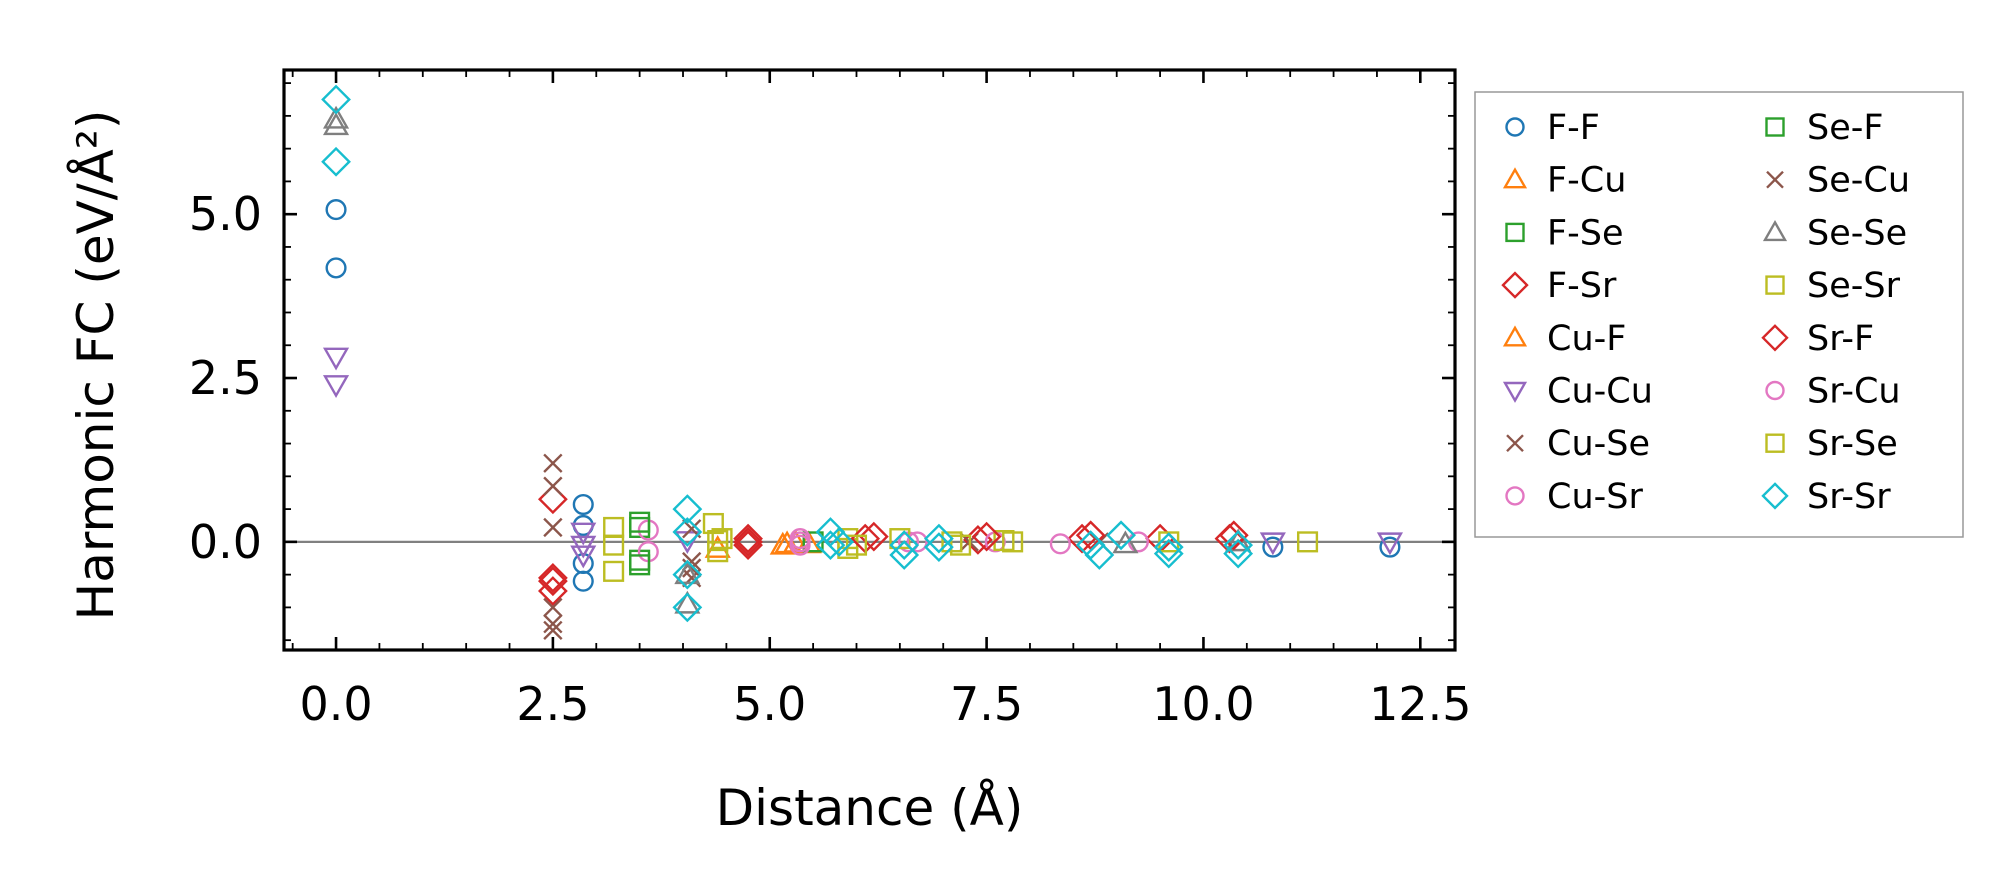 The width and height of the screenshot is (2006, 893). Describe the element at coordinates (1552, 128) in the screenshot. I see `legend-entry: F-F` at that location.